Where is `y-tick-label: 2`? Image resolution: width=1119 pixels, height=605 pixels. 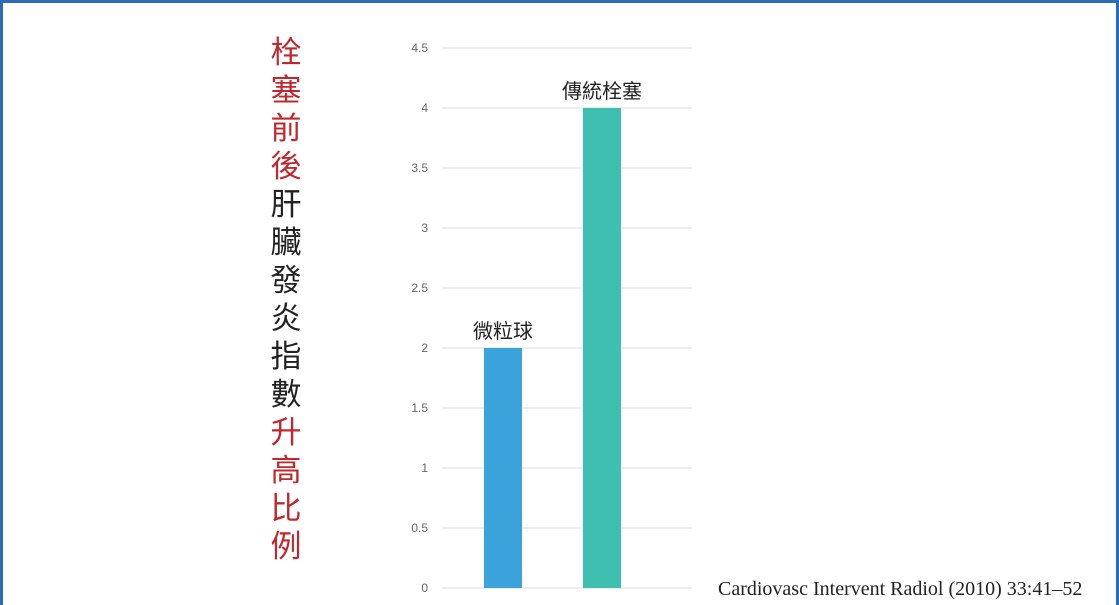
y-tick-label: 2 is located at coordinates (424, 348).